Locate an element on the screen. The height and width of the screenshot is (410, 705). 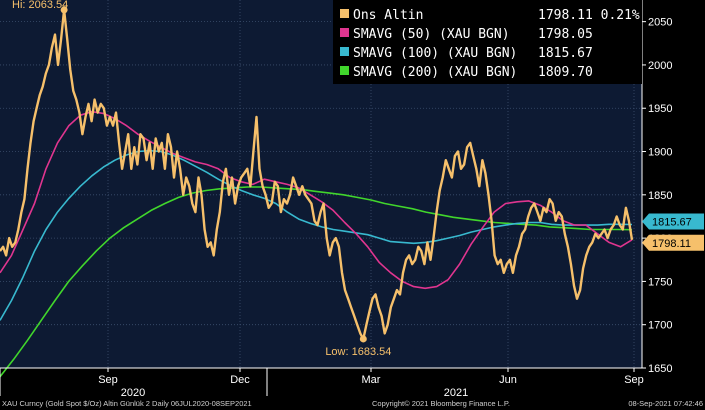
x-year-label: 2020 is located at coordinates (133, 393).